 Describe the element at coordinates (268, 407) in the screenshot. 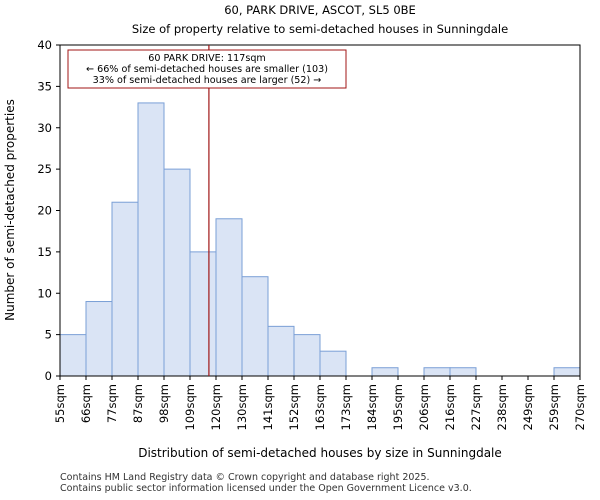

I see `x-tick-label: 141sqm` at that location.